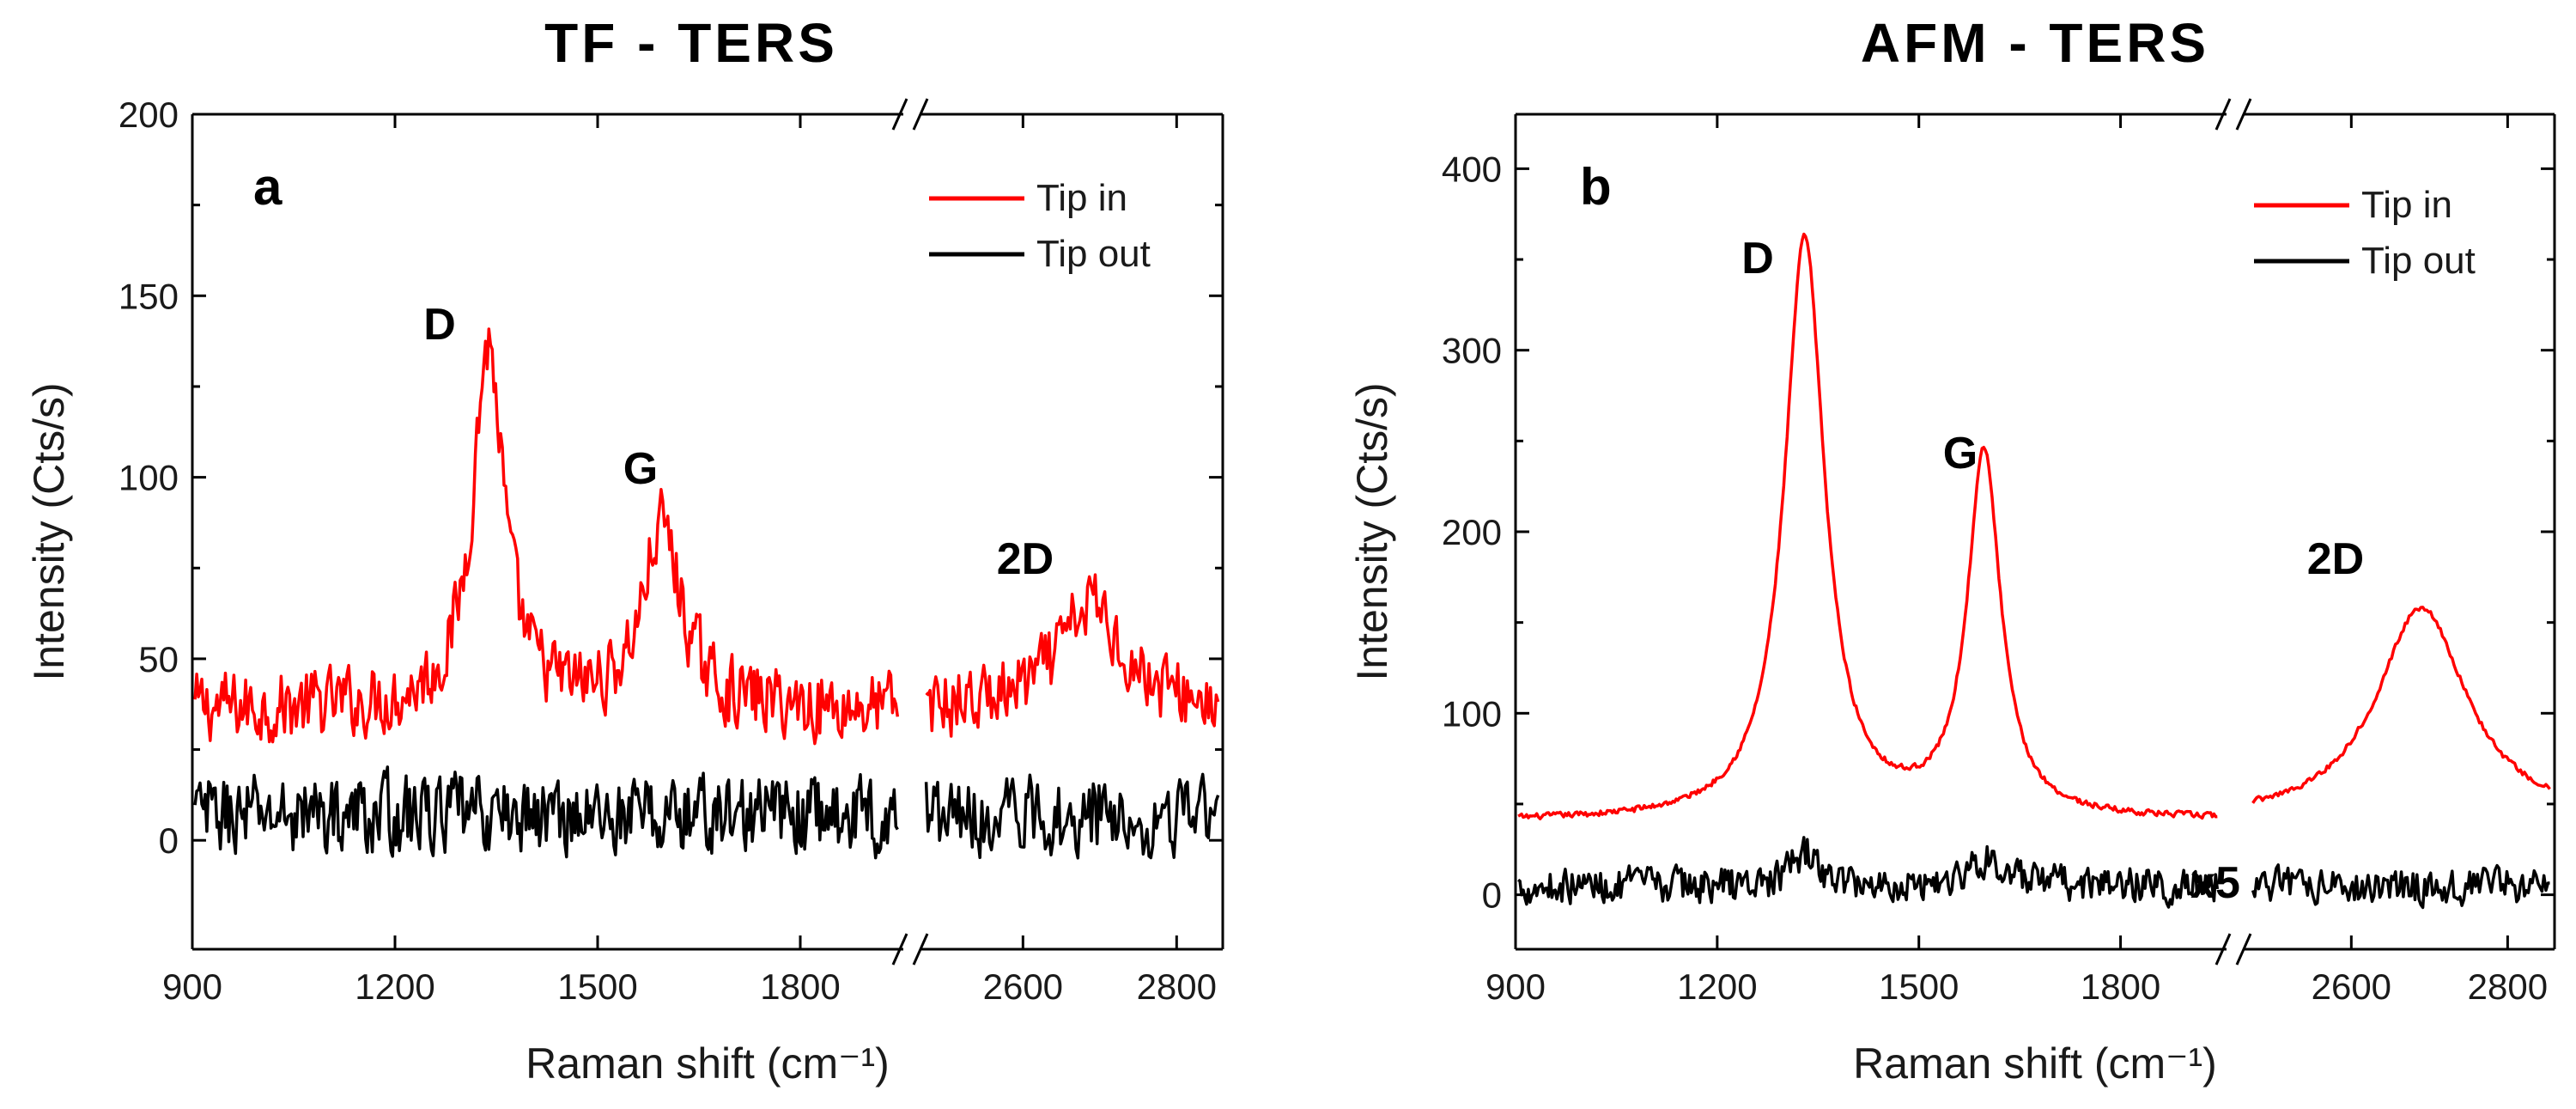 This screenshot has width=2576, height=1109. I want to click on panel-label: b, so click(1596, 187).